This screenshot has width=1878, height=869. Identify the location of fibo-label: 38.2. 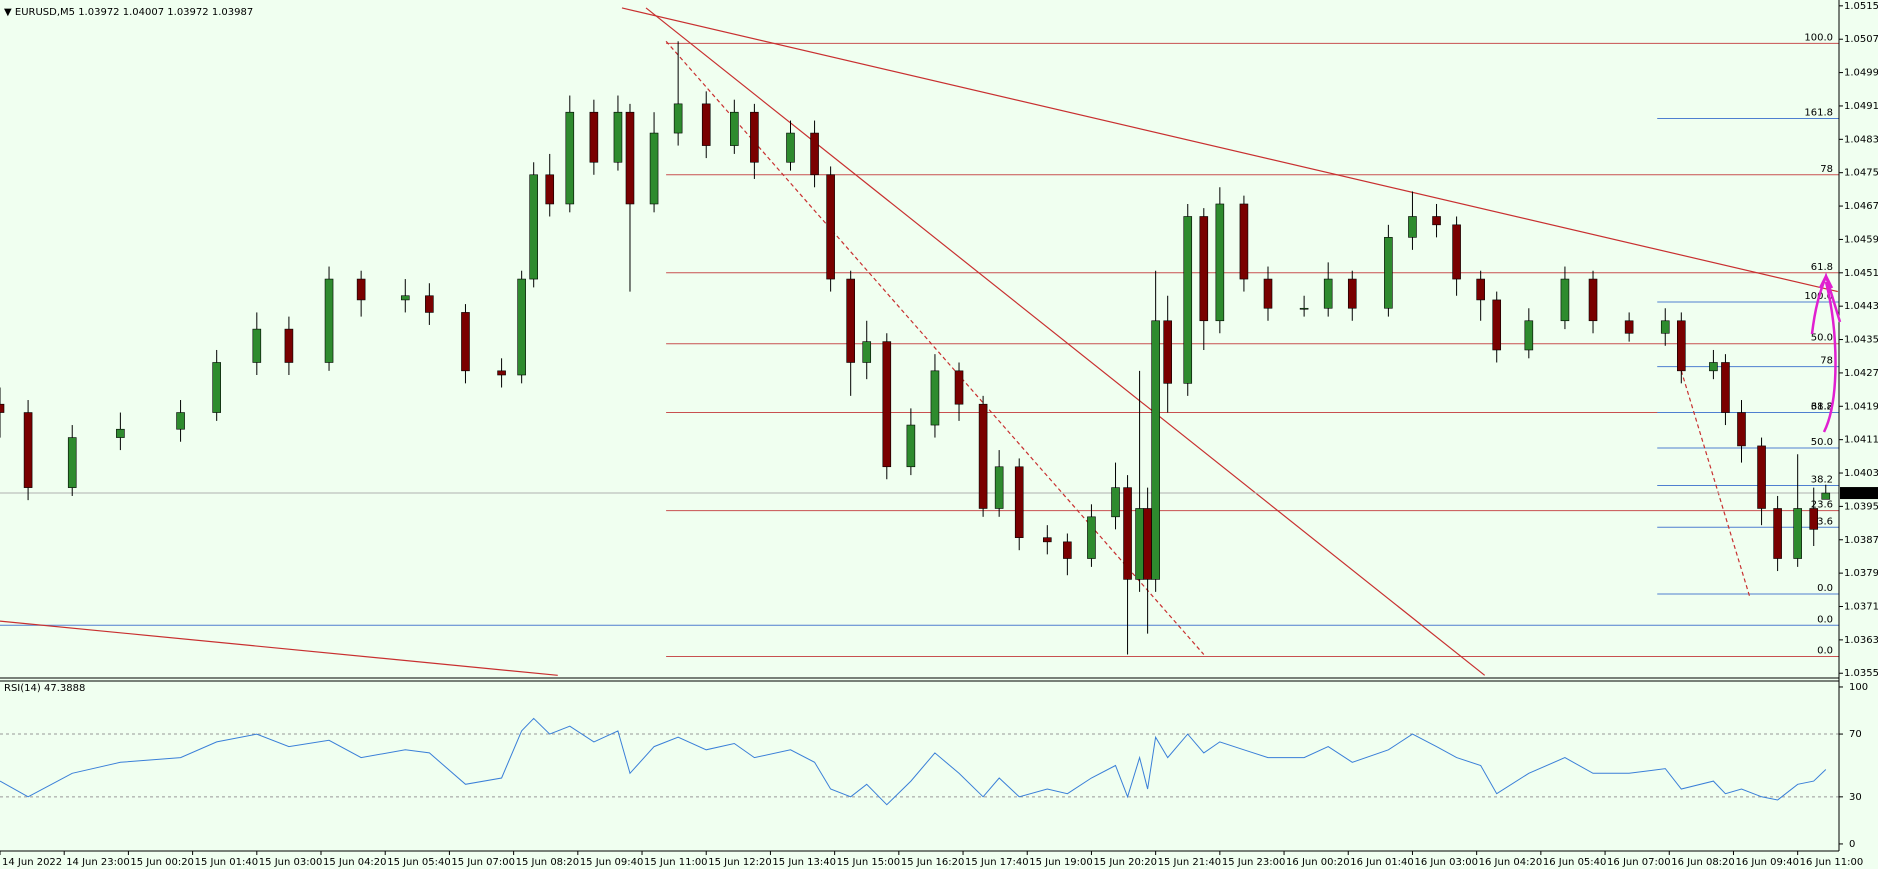
(1822, 407).